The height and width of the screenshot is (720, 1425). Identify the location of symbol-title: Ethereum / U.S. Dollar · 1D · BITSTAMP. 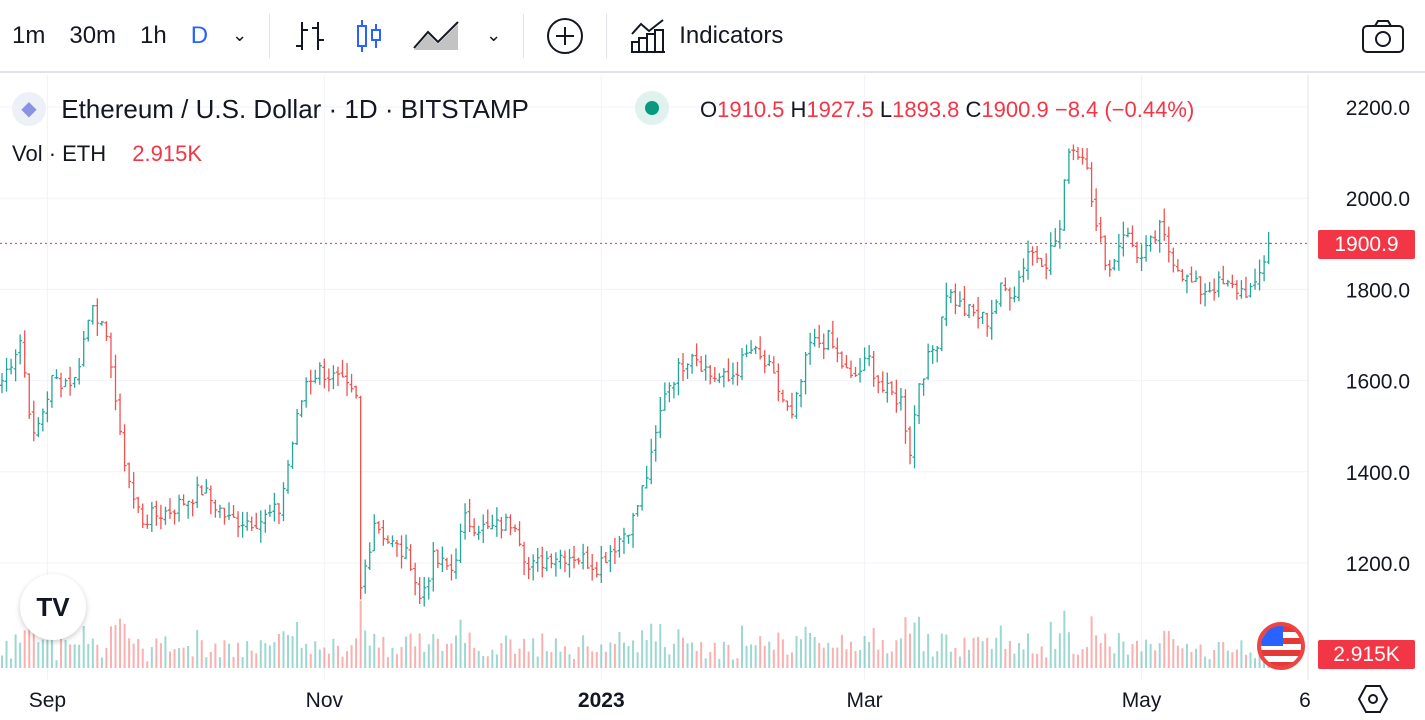
(295, 108).